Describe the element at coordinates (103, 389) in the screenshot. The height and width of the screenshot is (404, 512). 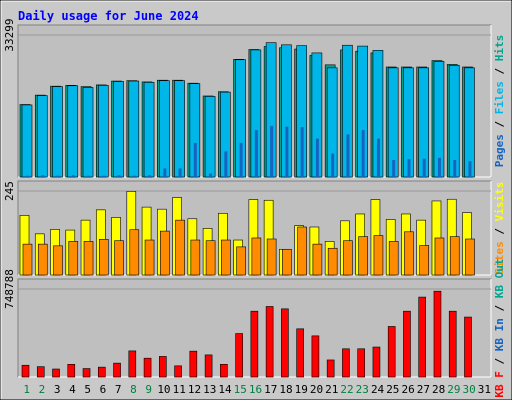
I see `x-tick-label: 6` at that location.